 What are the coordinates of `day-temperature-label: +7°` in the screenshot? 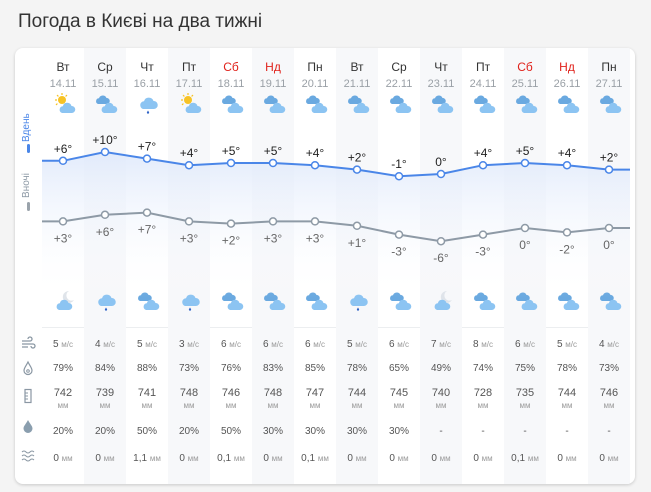 It's located at (147, 147).